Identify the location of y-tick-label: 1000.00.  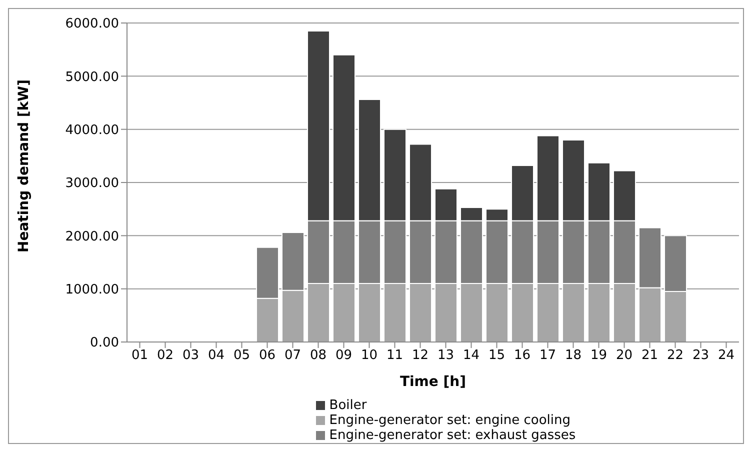
(92, 290).